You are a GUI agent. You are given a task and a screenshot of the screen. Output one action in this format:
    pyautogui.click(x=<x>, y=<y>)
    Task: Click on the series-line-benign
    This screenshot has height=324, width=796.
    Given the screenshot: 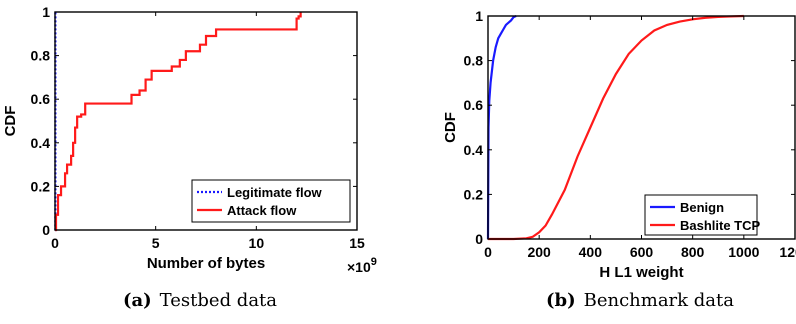 What is the action you would take?
    pyautogui.click(x=501, y=127)
    